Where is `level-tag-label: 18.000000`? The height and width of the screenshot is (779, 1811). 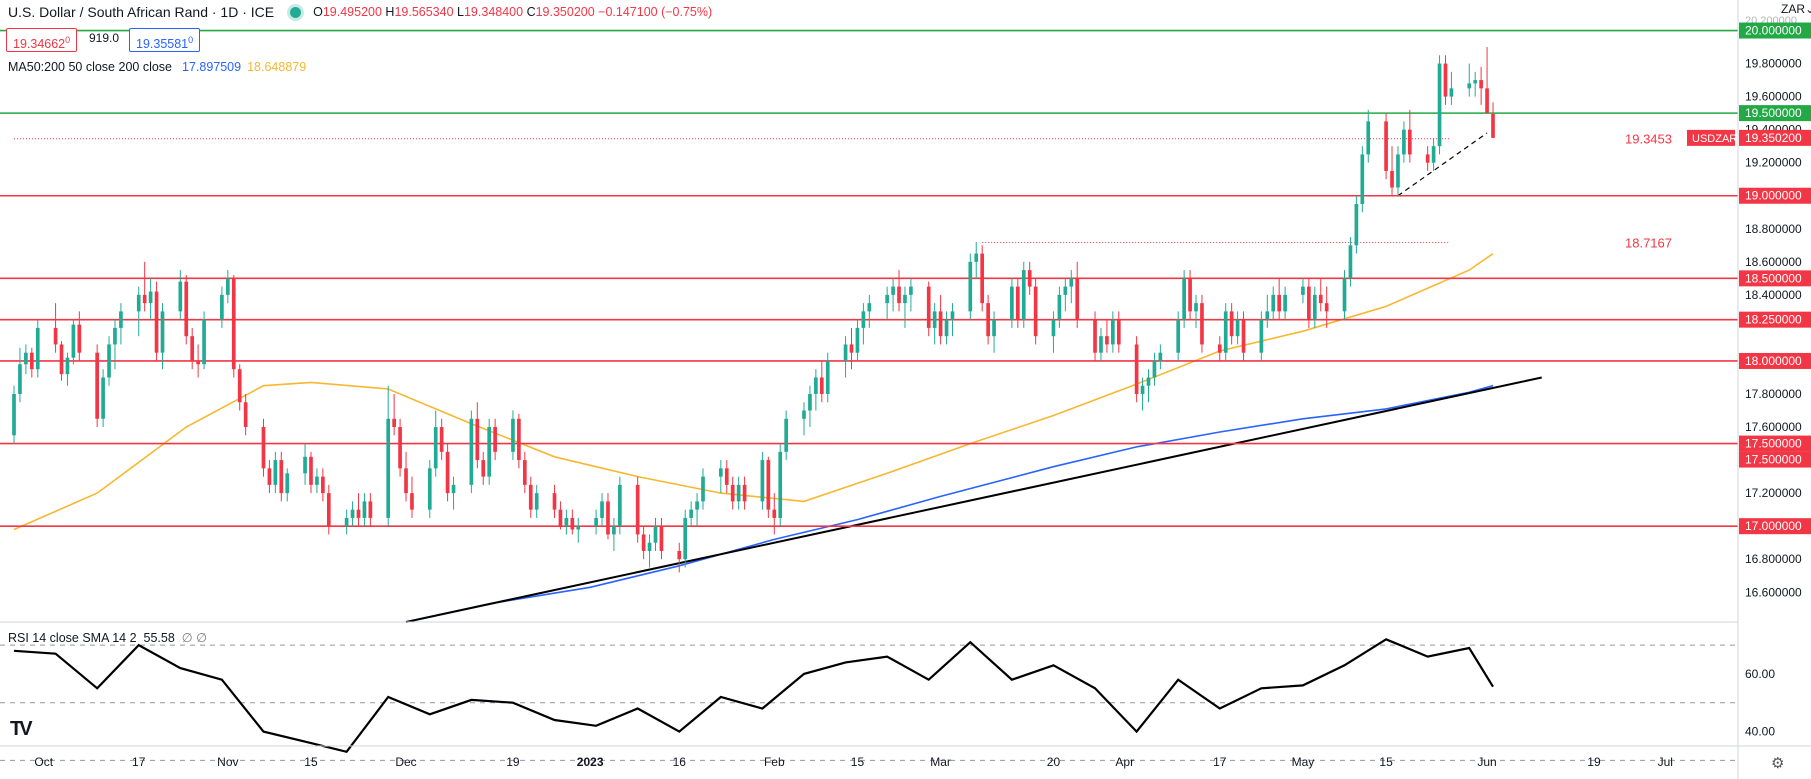 level-tag-label: 18.000000 is located at coordinates (1773, 361).